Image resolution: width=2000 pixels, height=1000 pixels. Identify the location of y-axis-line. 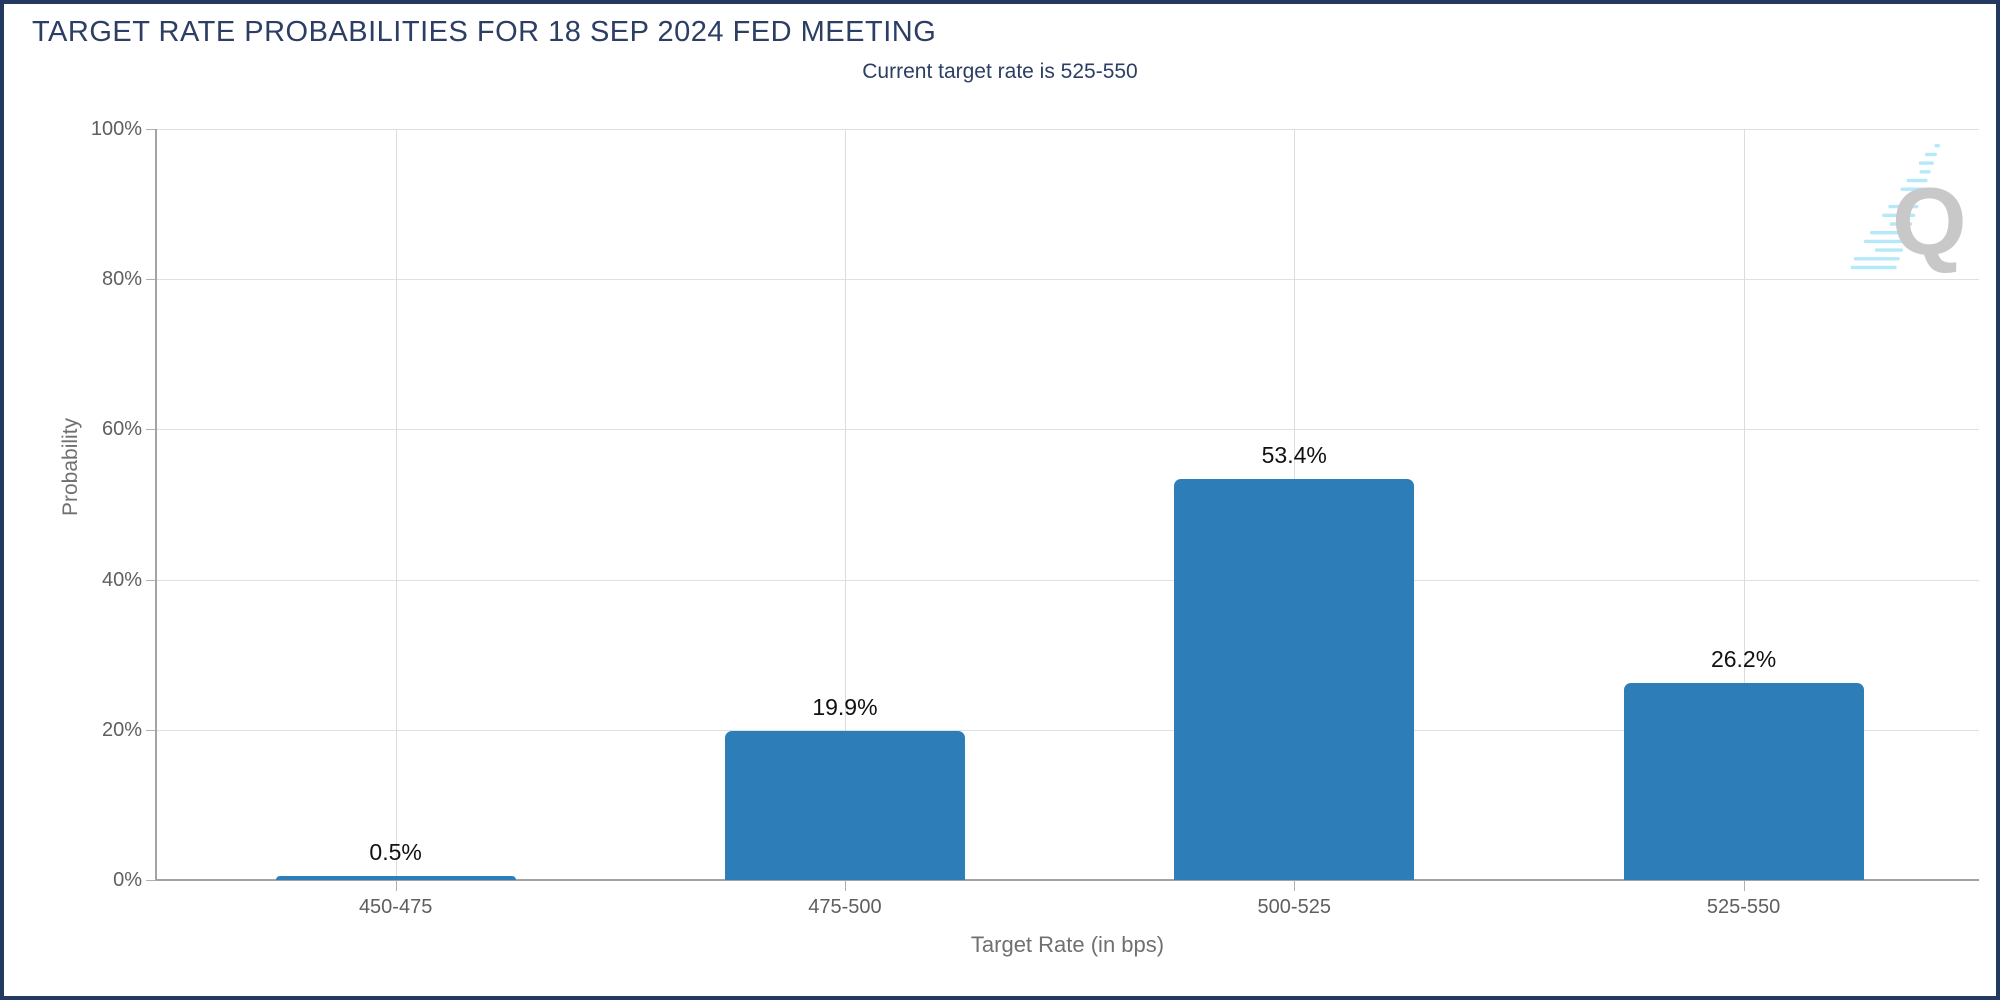
(156, 504).